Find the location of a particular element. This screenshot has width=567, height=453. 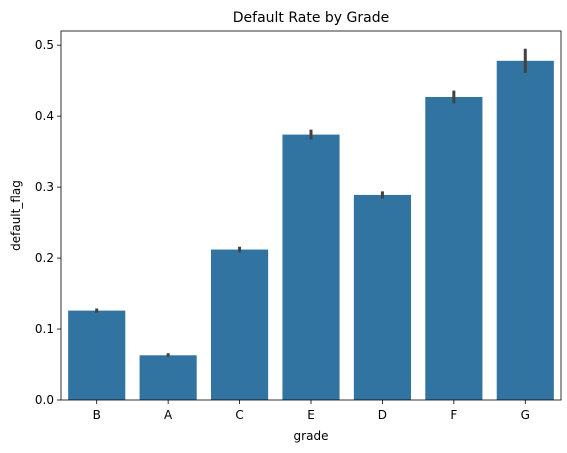

x-tick-label: A is located at coordinates (168, 415).